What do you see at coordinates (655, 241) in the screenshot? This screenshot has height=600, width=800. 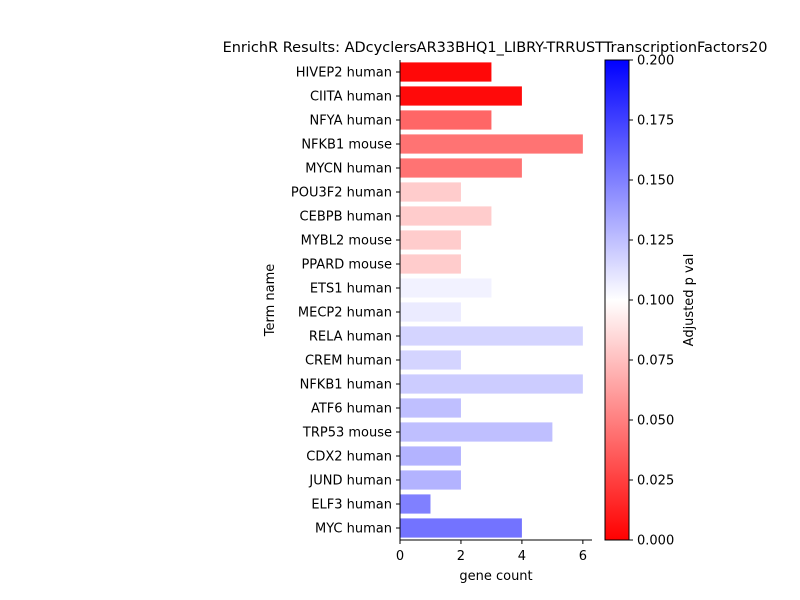 I see `colorbar-tick-label: 0.125` at bounding box center [655, 241].